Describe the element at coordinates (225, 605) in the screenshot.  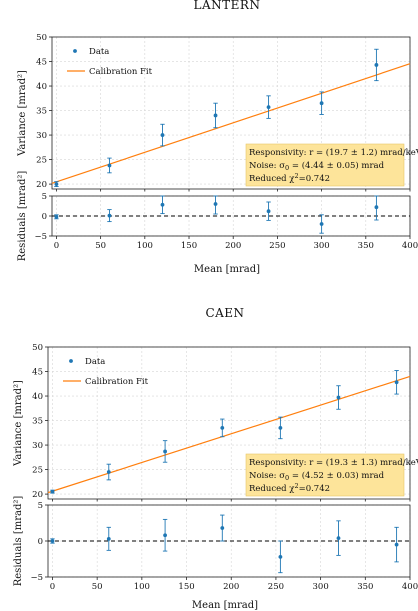
I see `x-axis-label: Mean [mrad]` at that location.